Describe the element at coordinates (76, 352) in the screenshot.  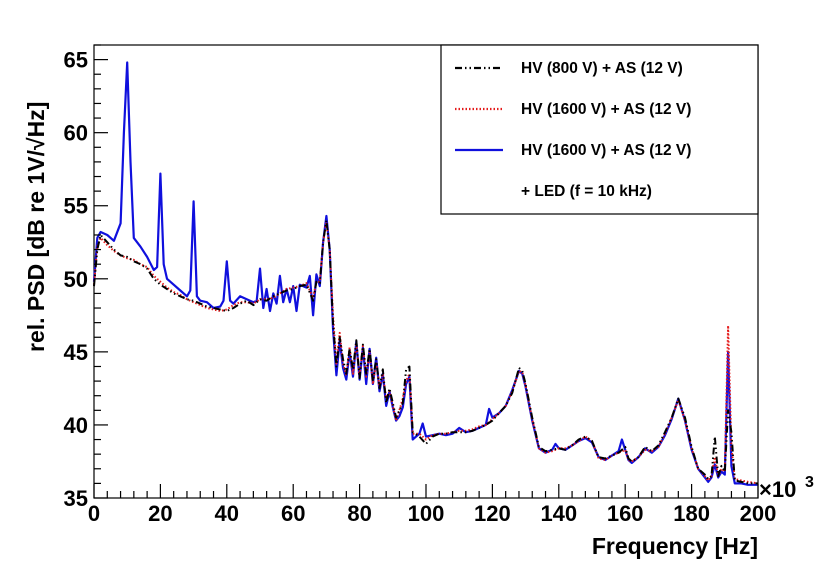
I see `y-tick-label: 45` at that location.